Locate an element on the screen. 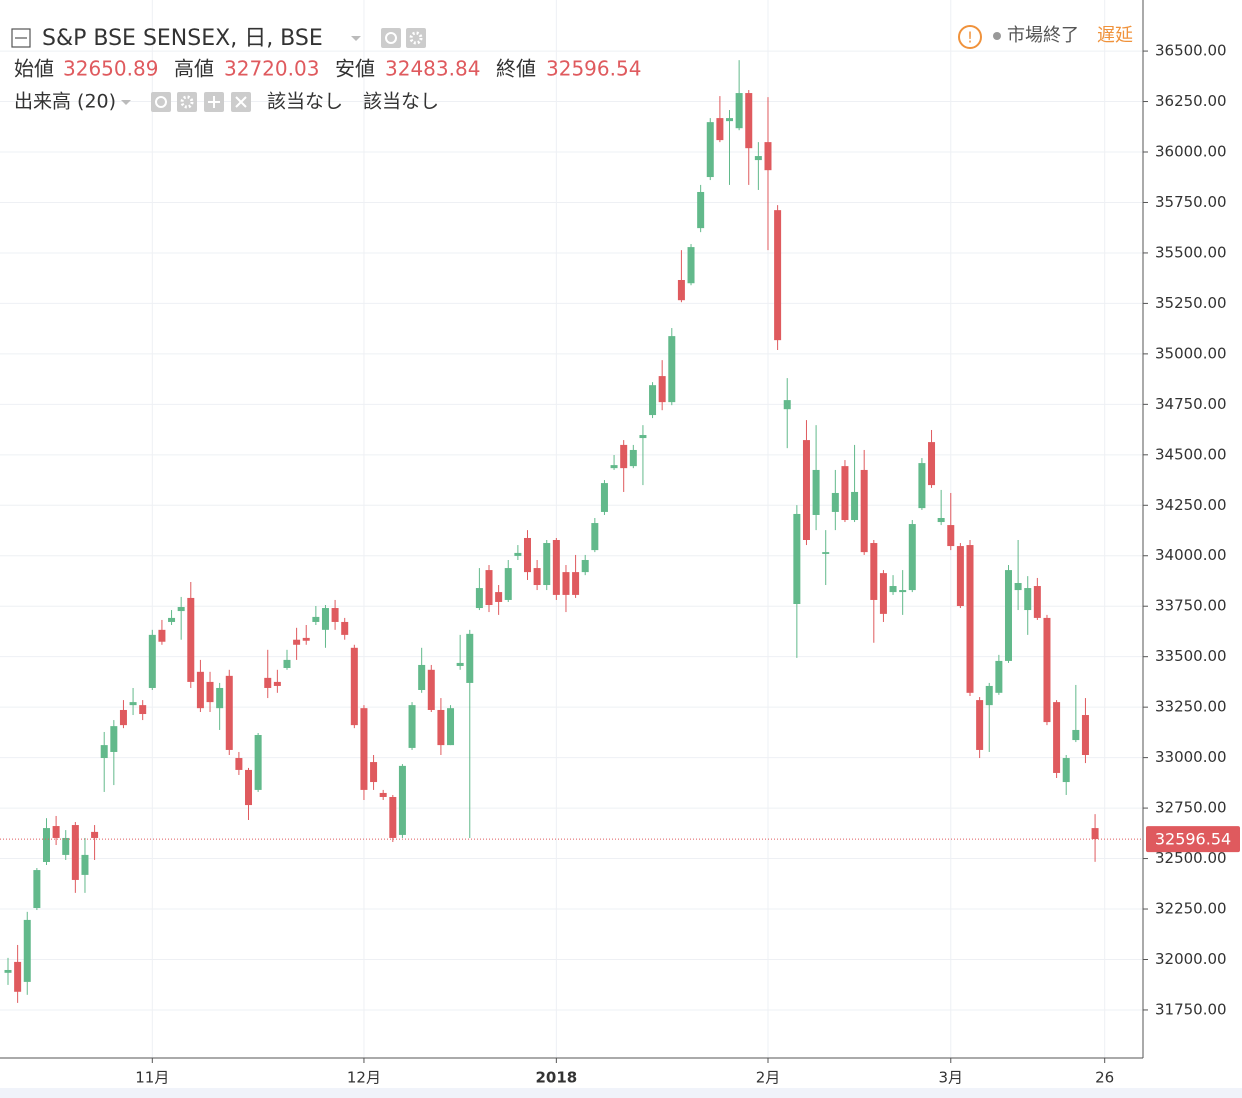  add-icon-cross is located at coordinates (214, 102).